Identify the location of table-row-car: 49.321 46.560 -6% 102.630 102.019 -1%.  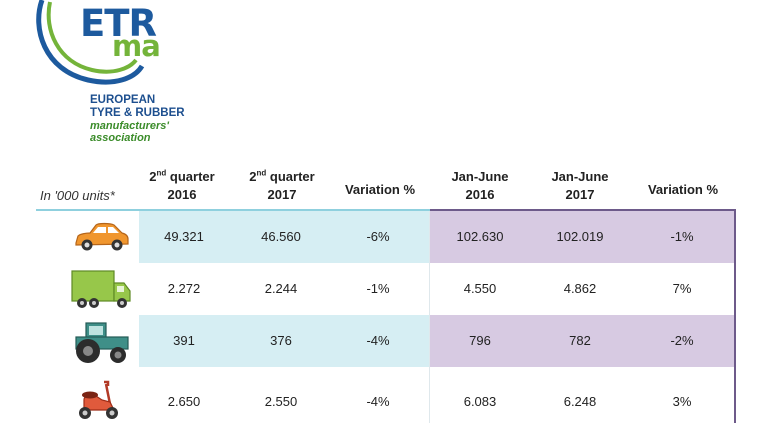
(385, 237).